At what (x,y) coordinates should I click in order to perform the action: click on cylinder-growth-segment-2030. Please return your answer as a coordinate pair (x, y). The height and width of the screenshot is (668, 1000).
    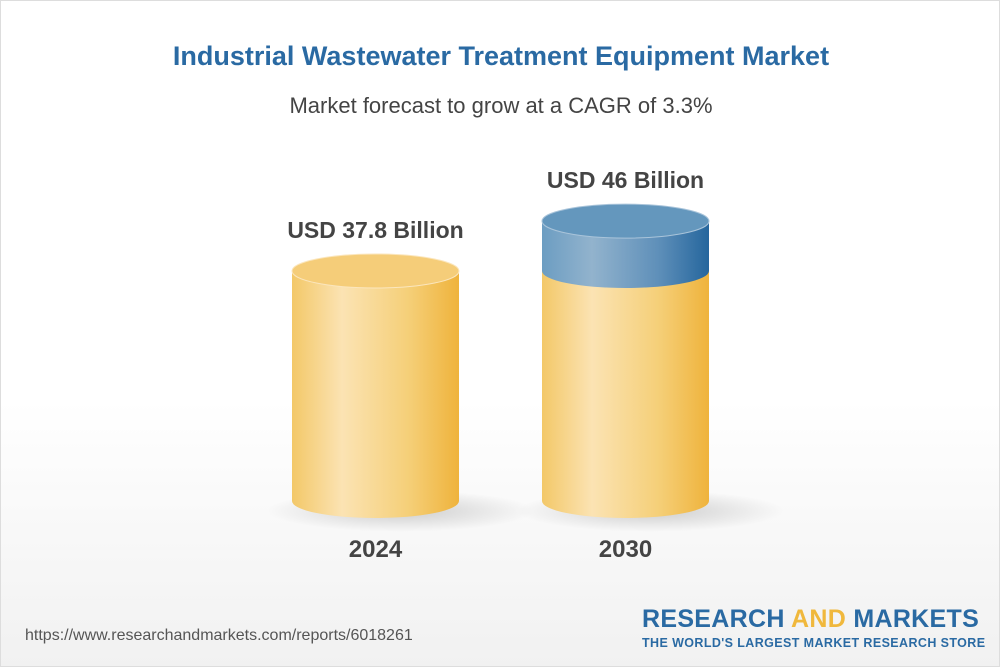
    Looking at the image, I should click on (625, 254).